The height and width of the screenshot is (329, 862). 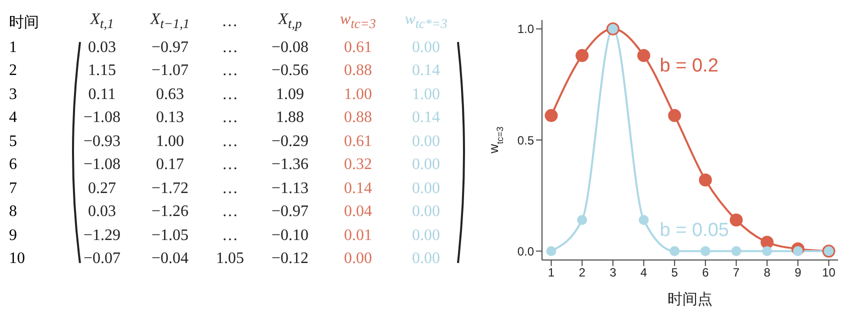 I want to click on x-tick-label: 7, so click(x=736, y=273).